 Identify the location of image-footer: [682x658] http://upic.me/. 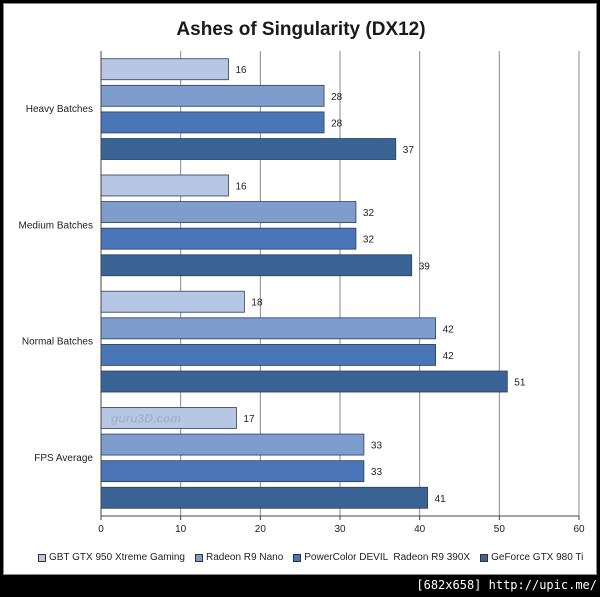
(506, 585).